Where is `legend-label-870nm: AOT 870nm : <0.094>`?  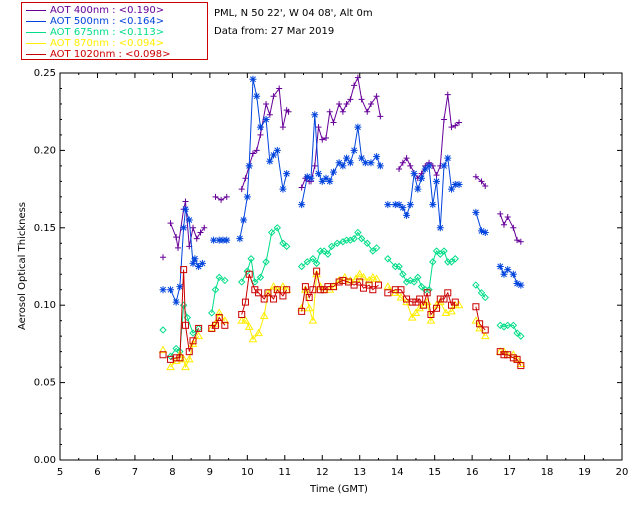
legend-label-870nm: AOT 870nm : <0.094> is located at coordinates (107, 43).